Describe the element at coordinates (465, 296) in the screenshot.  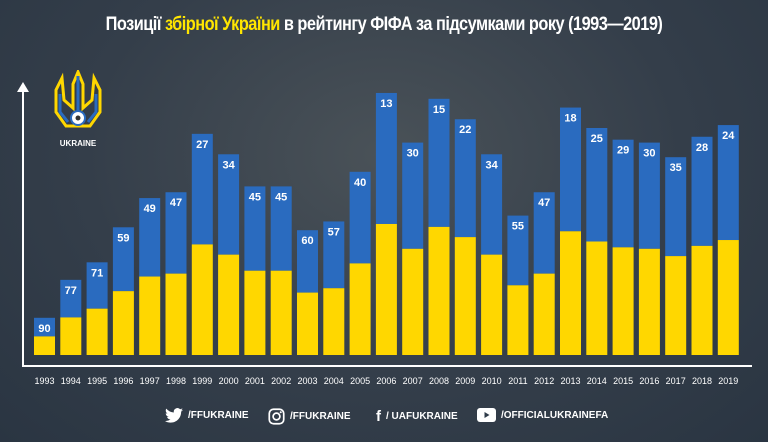
I see `bar-2009-bottom` at that location.